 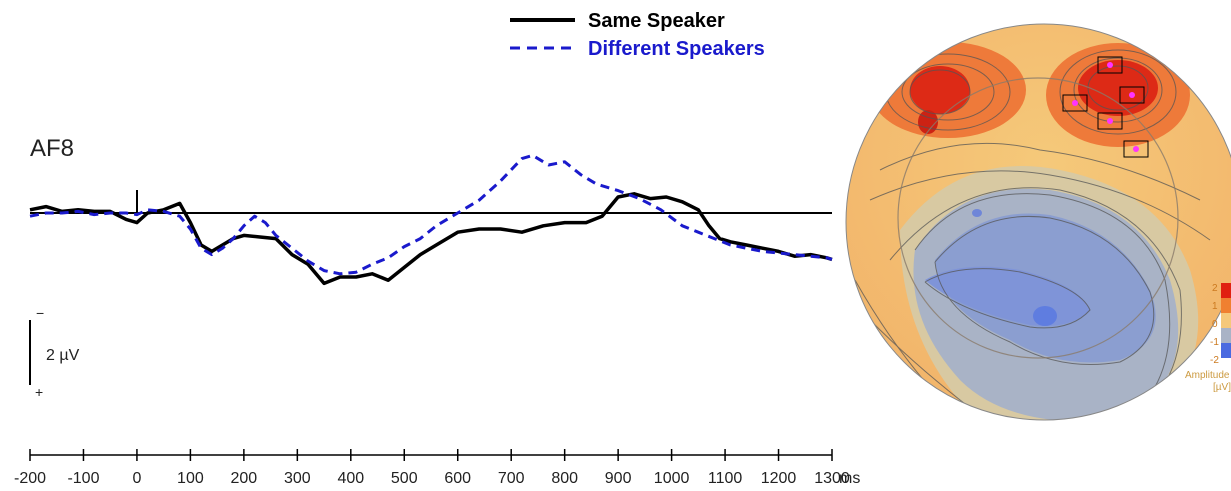 What do you see at coordinates (564, 478) in the screenshot?
I see `x-tick-label: 800` at bounding box center [564, 478].